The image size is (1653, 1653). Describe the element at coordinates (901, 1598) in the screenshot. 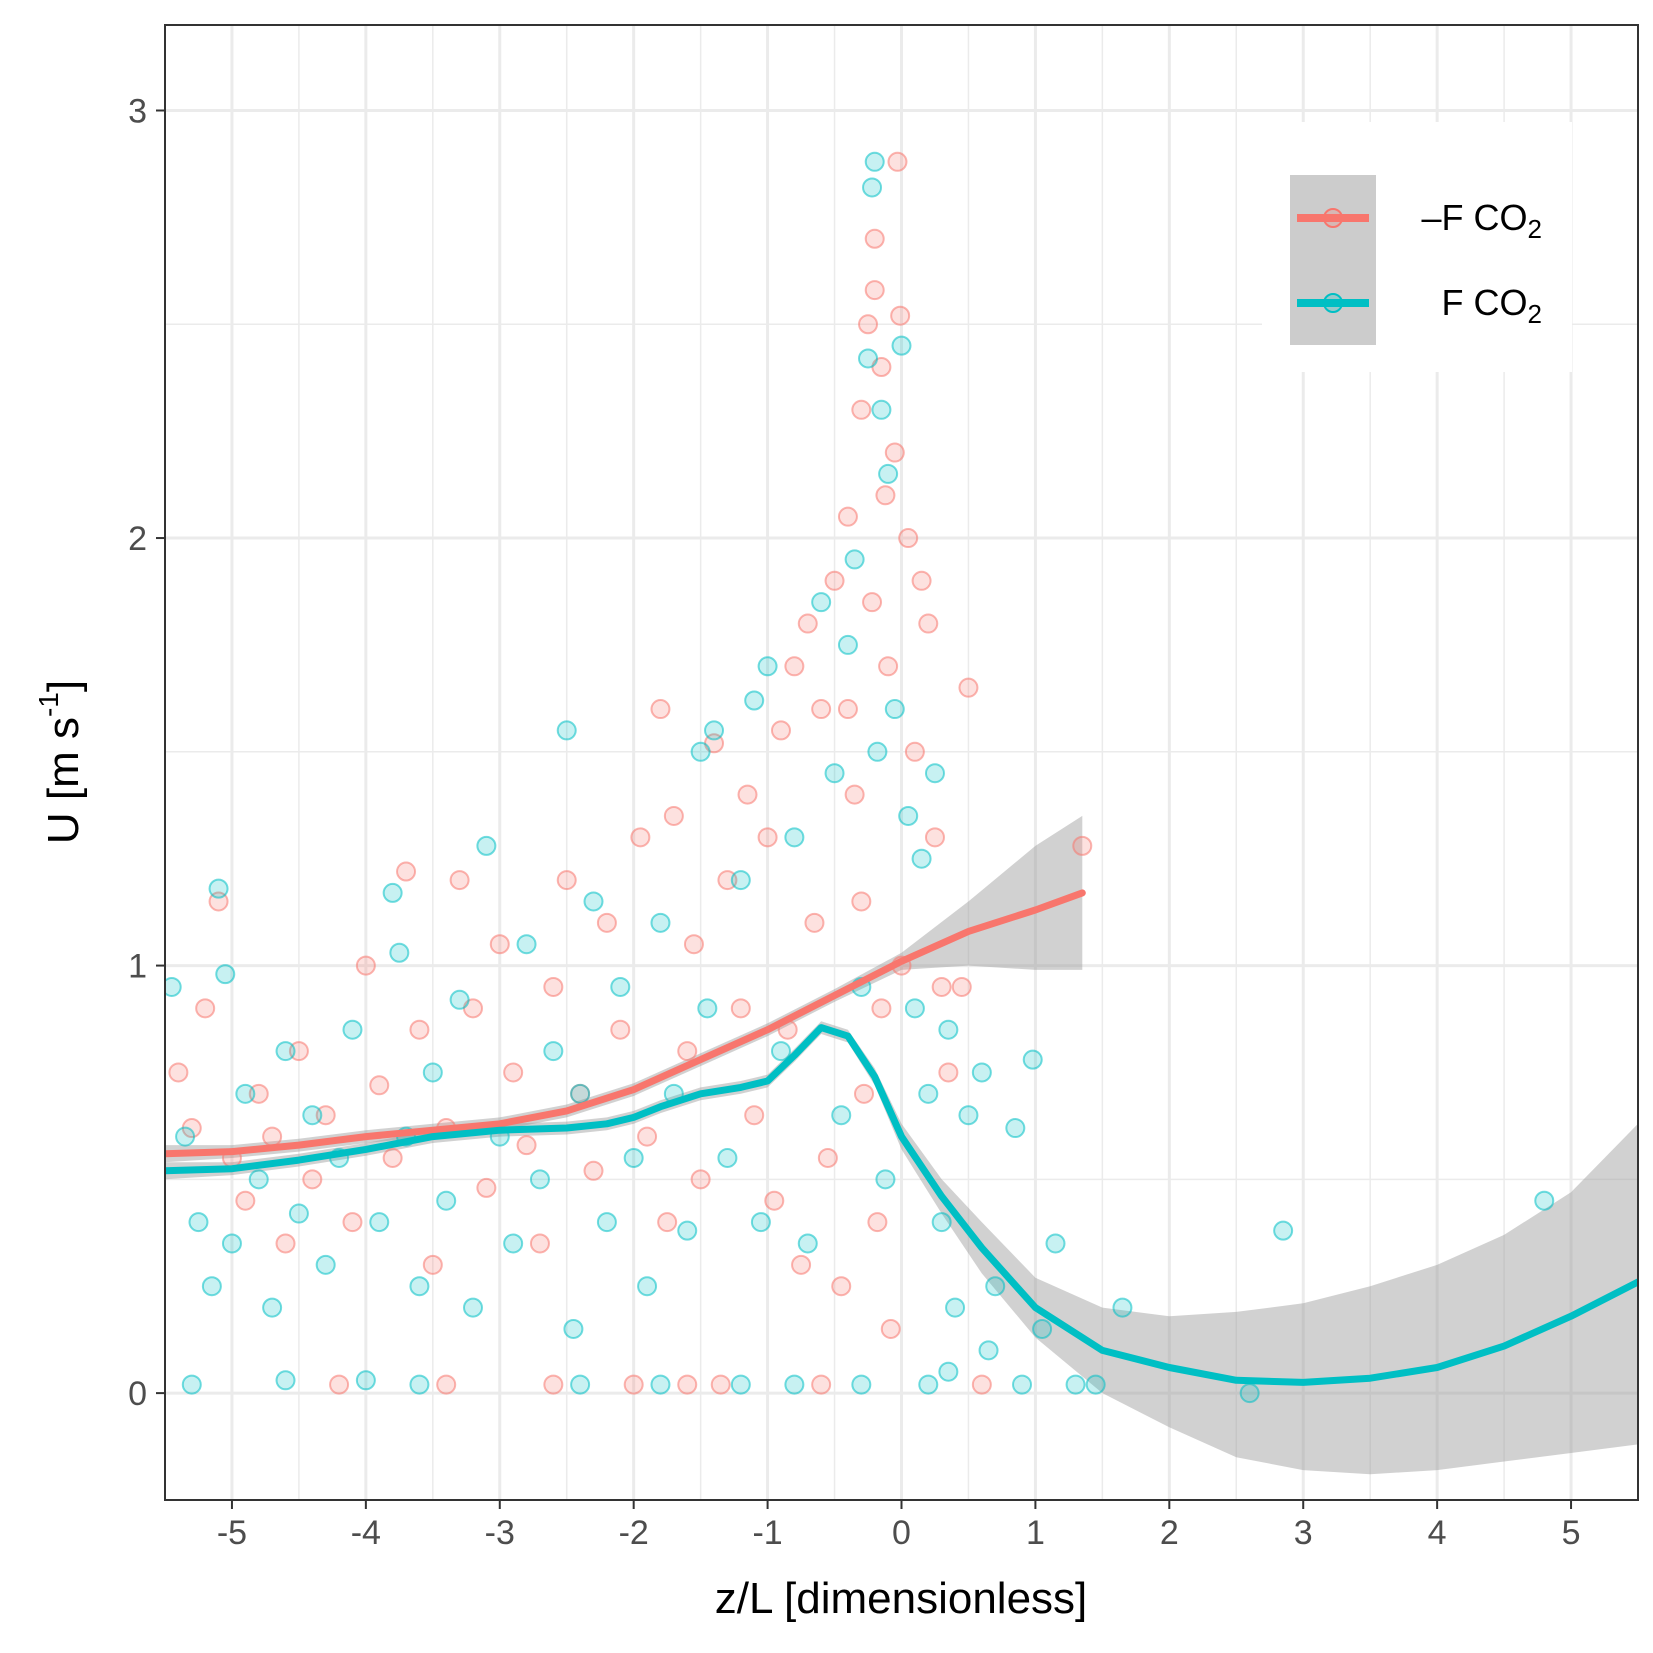

I see `x-axis-title: z/L [dimensionless]` at that location.